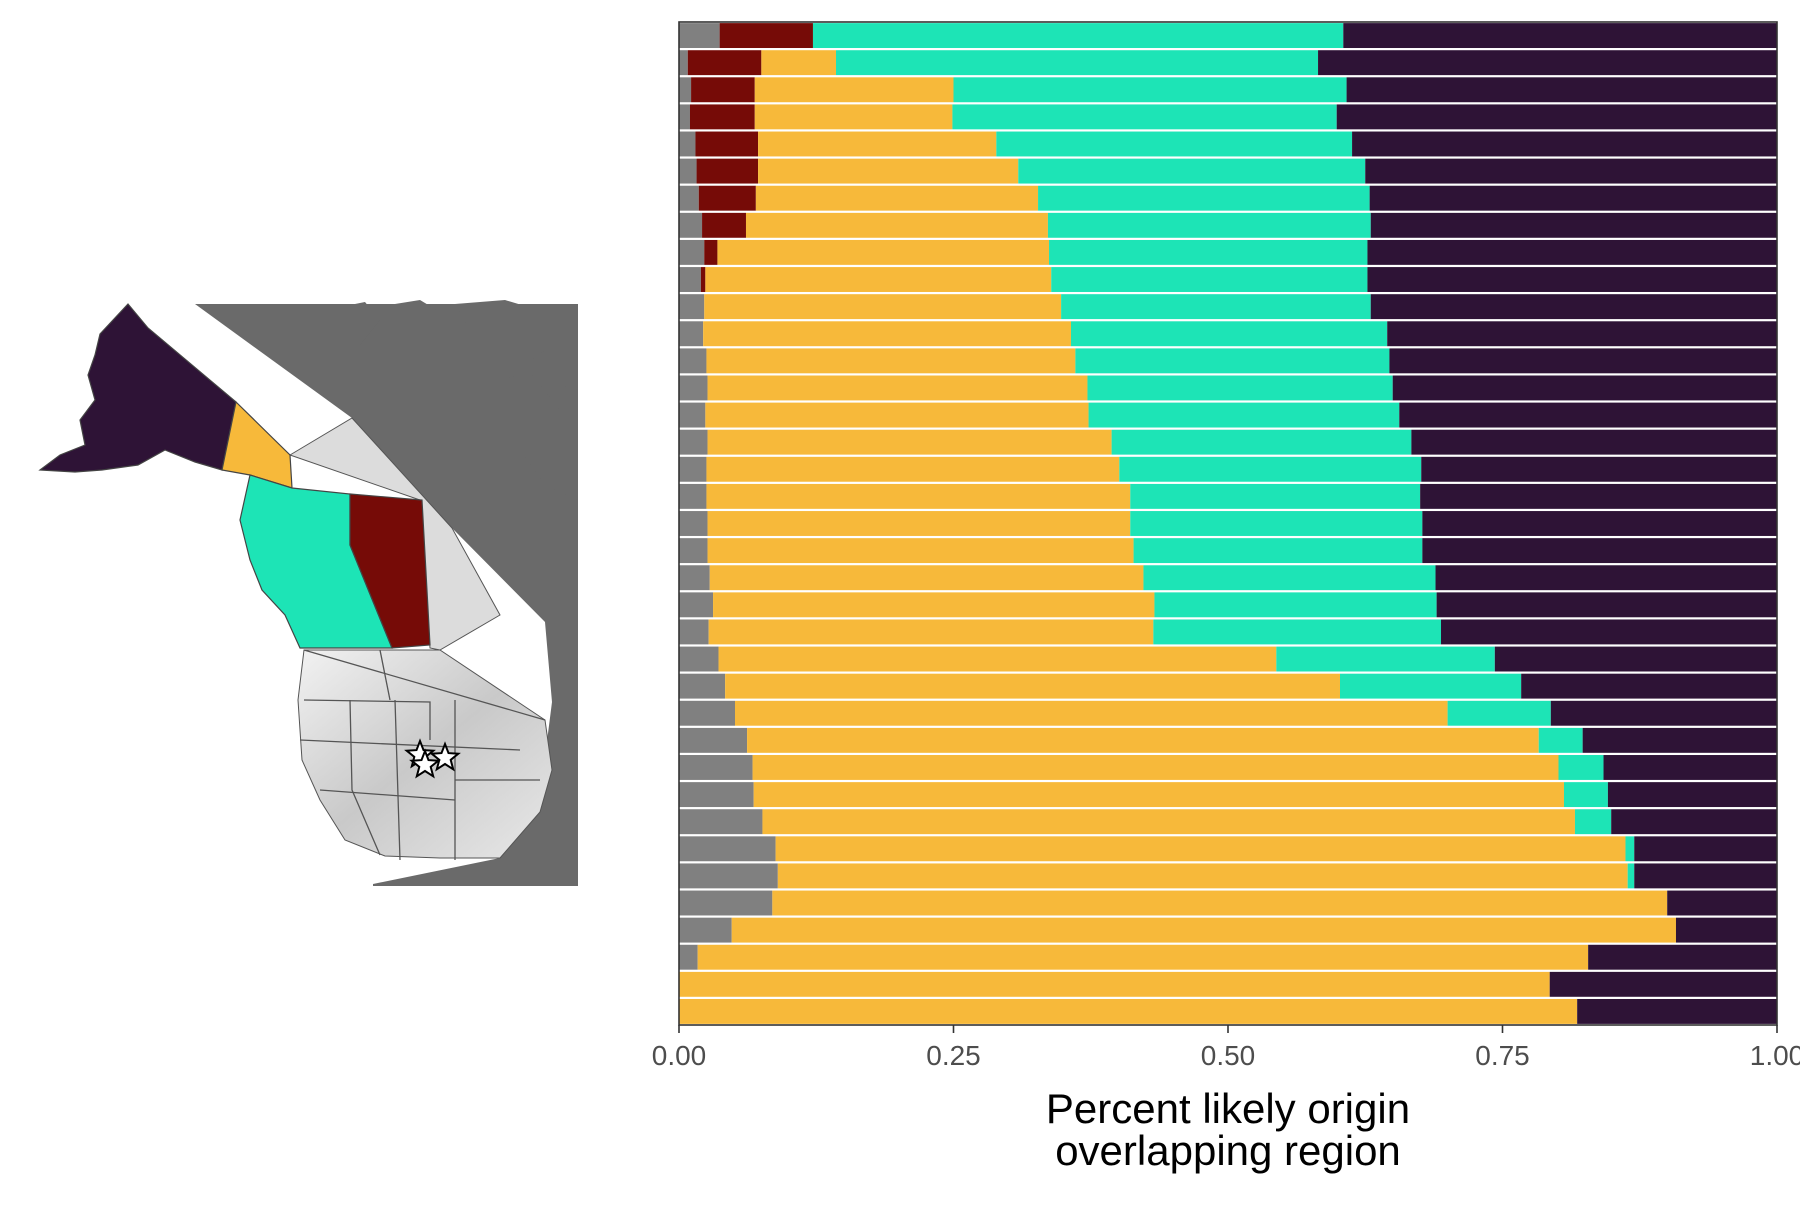 The height and width of the screenshot is (1205, 1800). Describe the element at coordinates (1228, 1150) in the screenshot. I see `x-axis-label-line-2: overlapping region` at that location.